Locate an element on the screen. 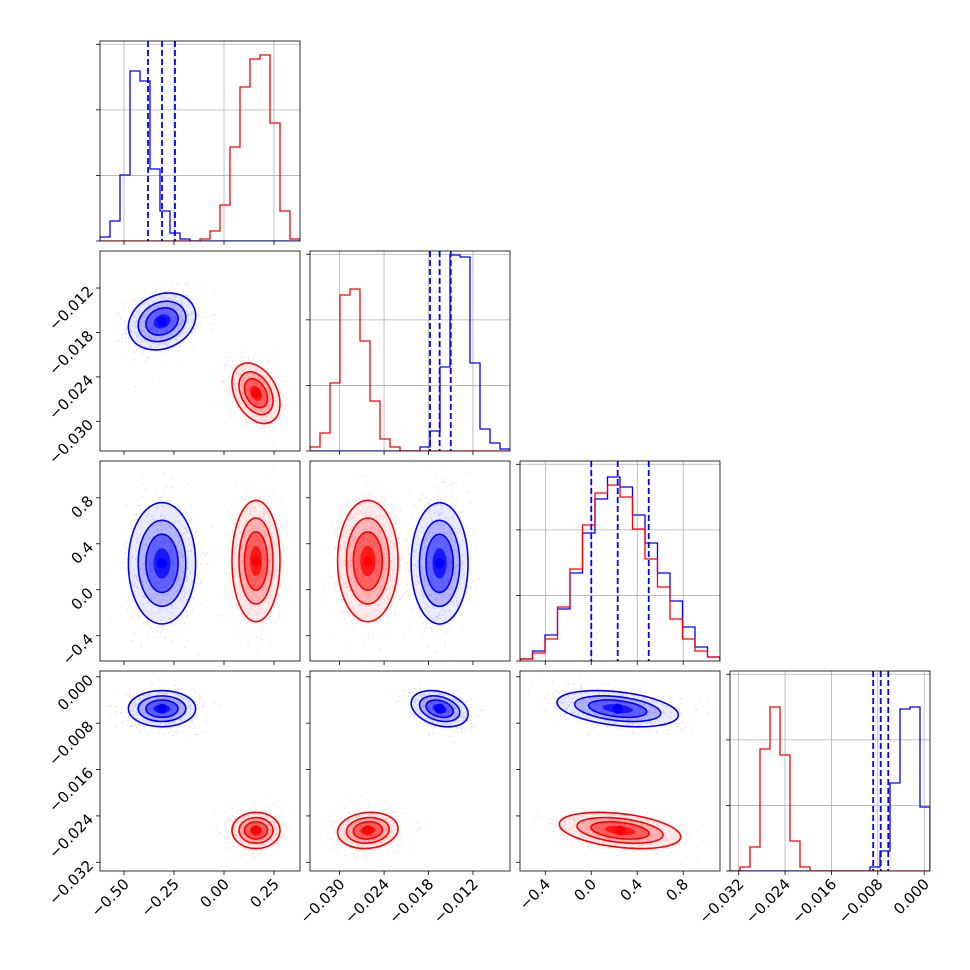  x-tick-label: 0.4 is located at coordinates (631, 890).